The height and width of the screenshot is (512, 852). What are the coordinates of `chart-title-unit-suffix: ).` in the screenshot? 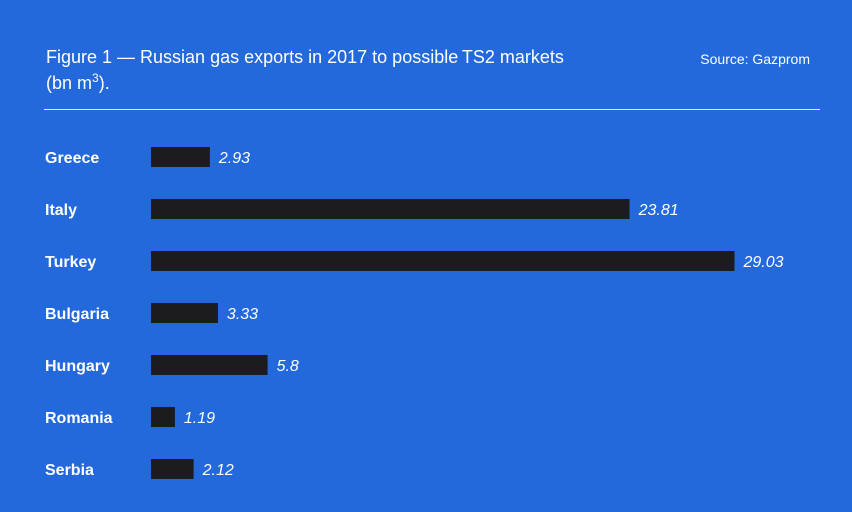 It's located at (104, 83).